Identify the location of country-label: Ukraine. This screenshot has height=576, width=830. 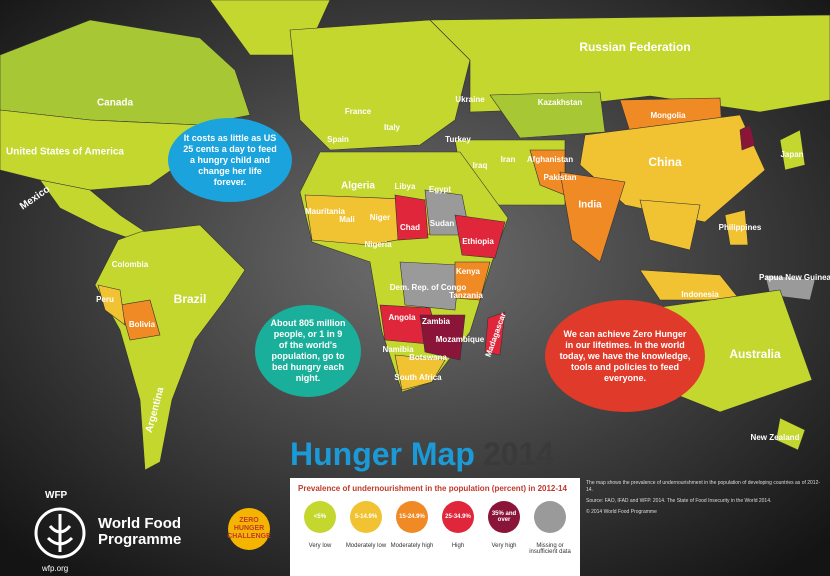
(470, 99).